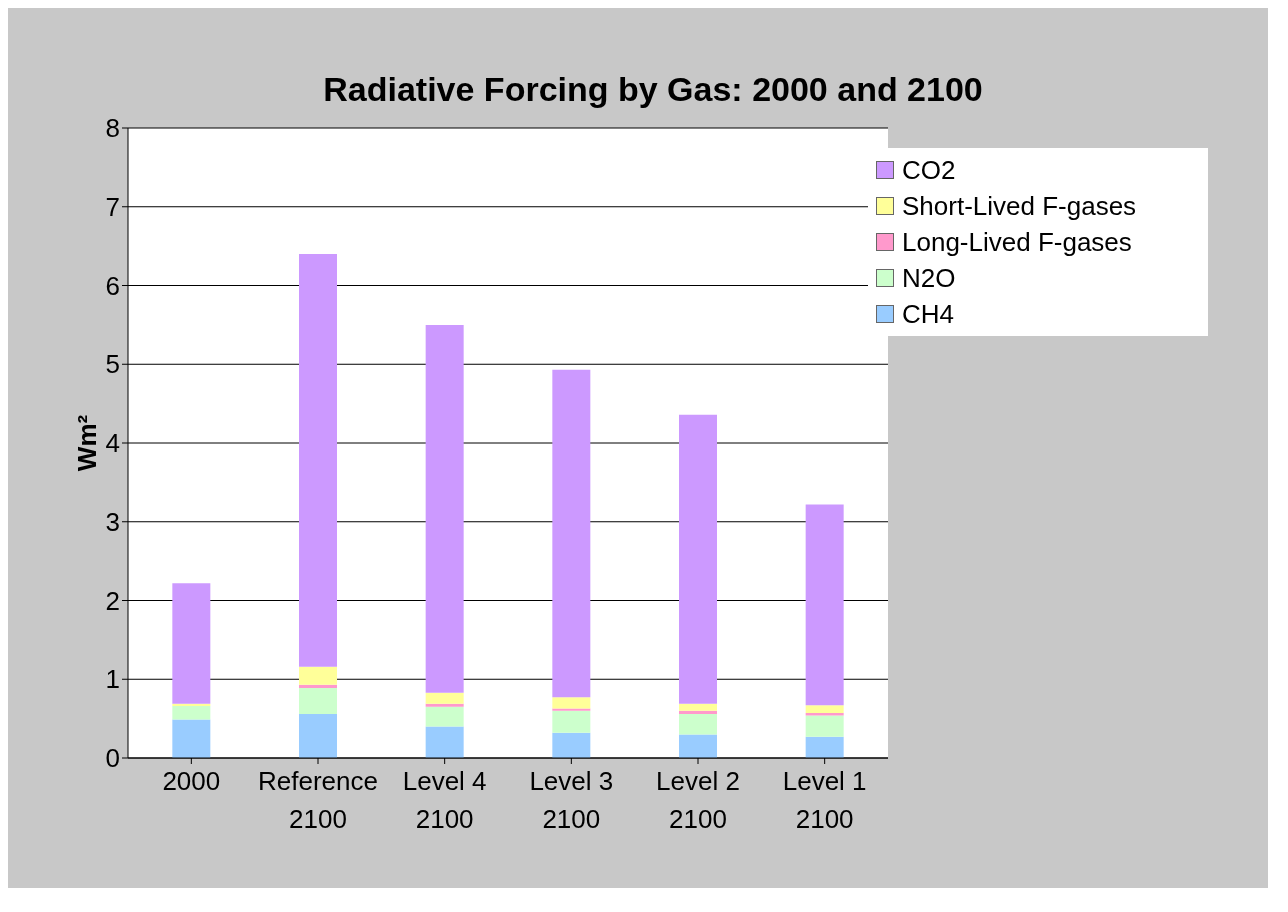  I want to click on y-tick-label: 0, so click(112, 758).